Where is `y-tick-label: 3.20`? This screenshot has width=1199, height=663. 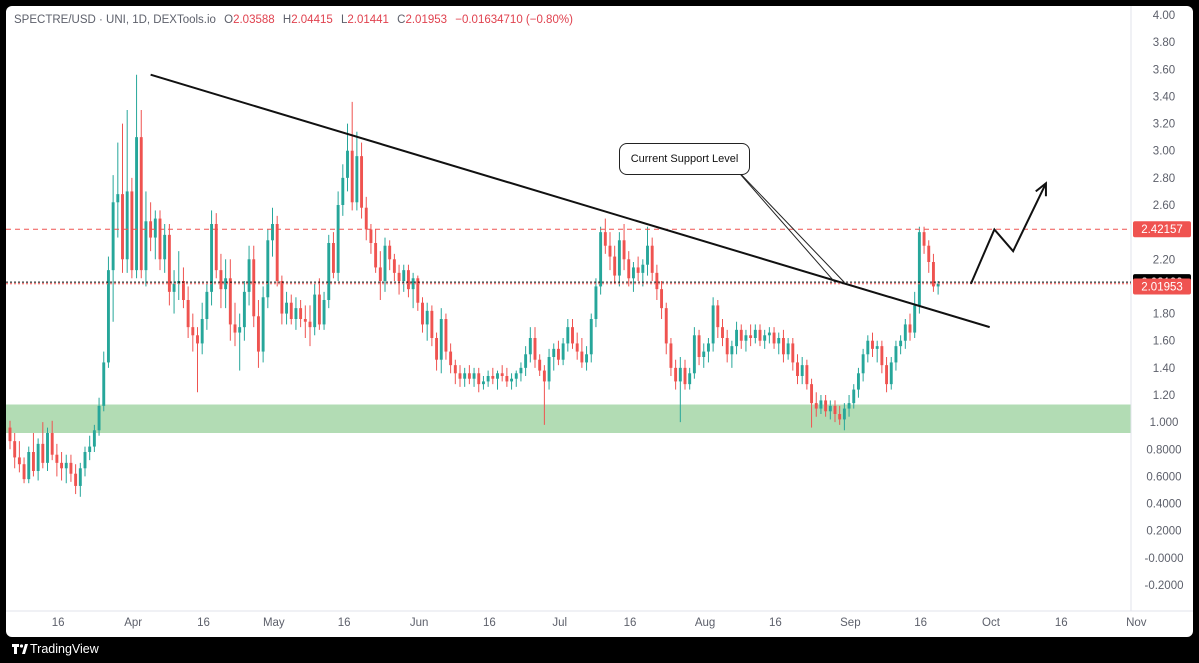
y-tick-label: 3.20 is located at coordinates (1164, 125).